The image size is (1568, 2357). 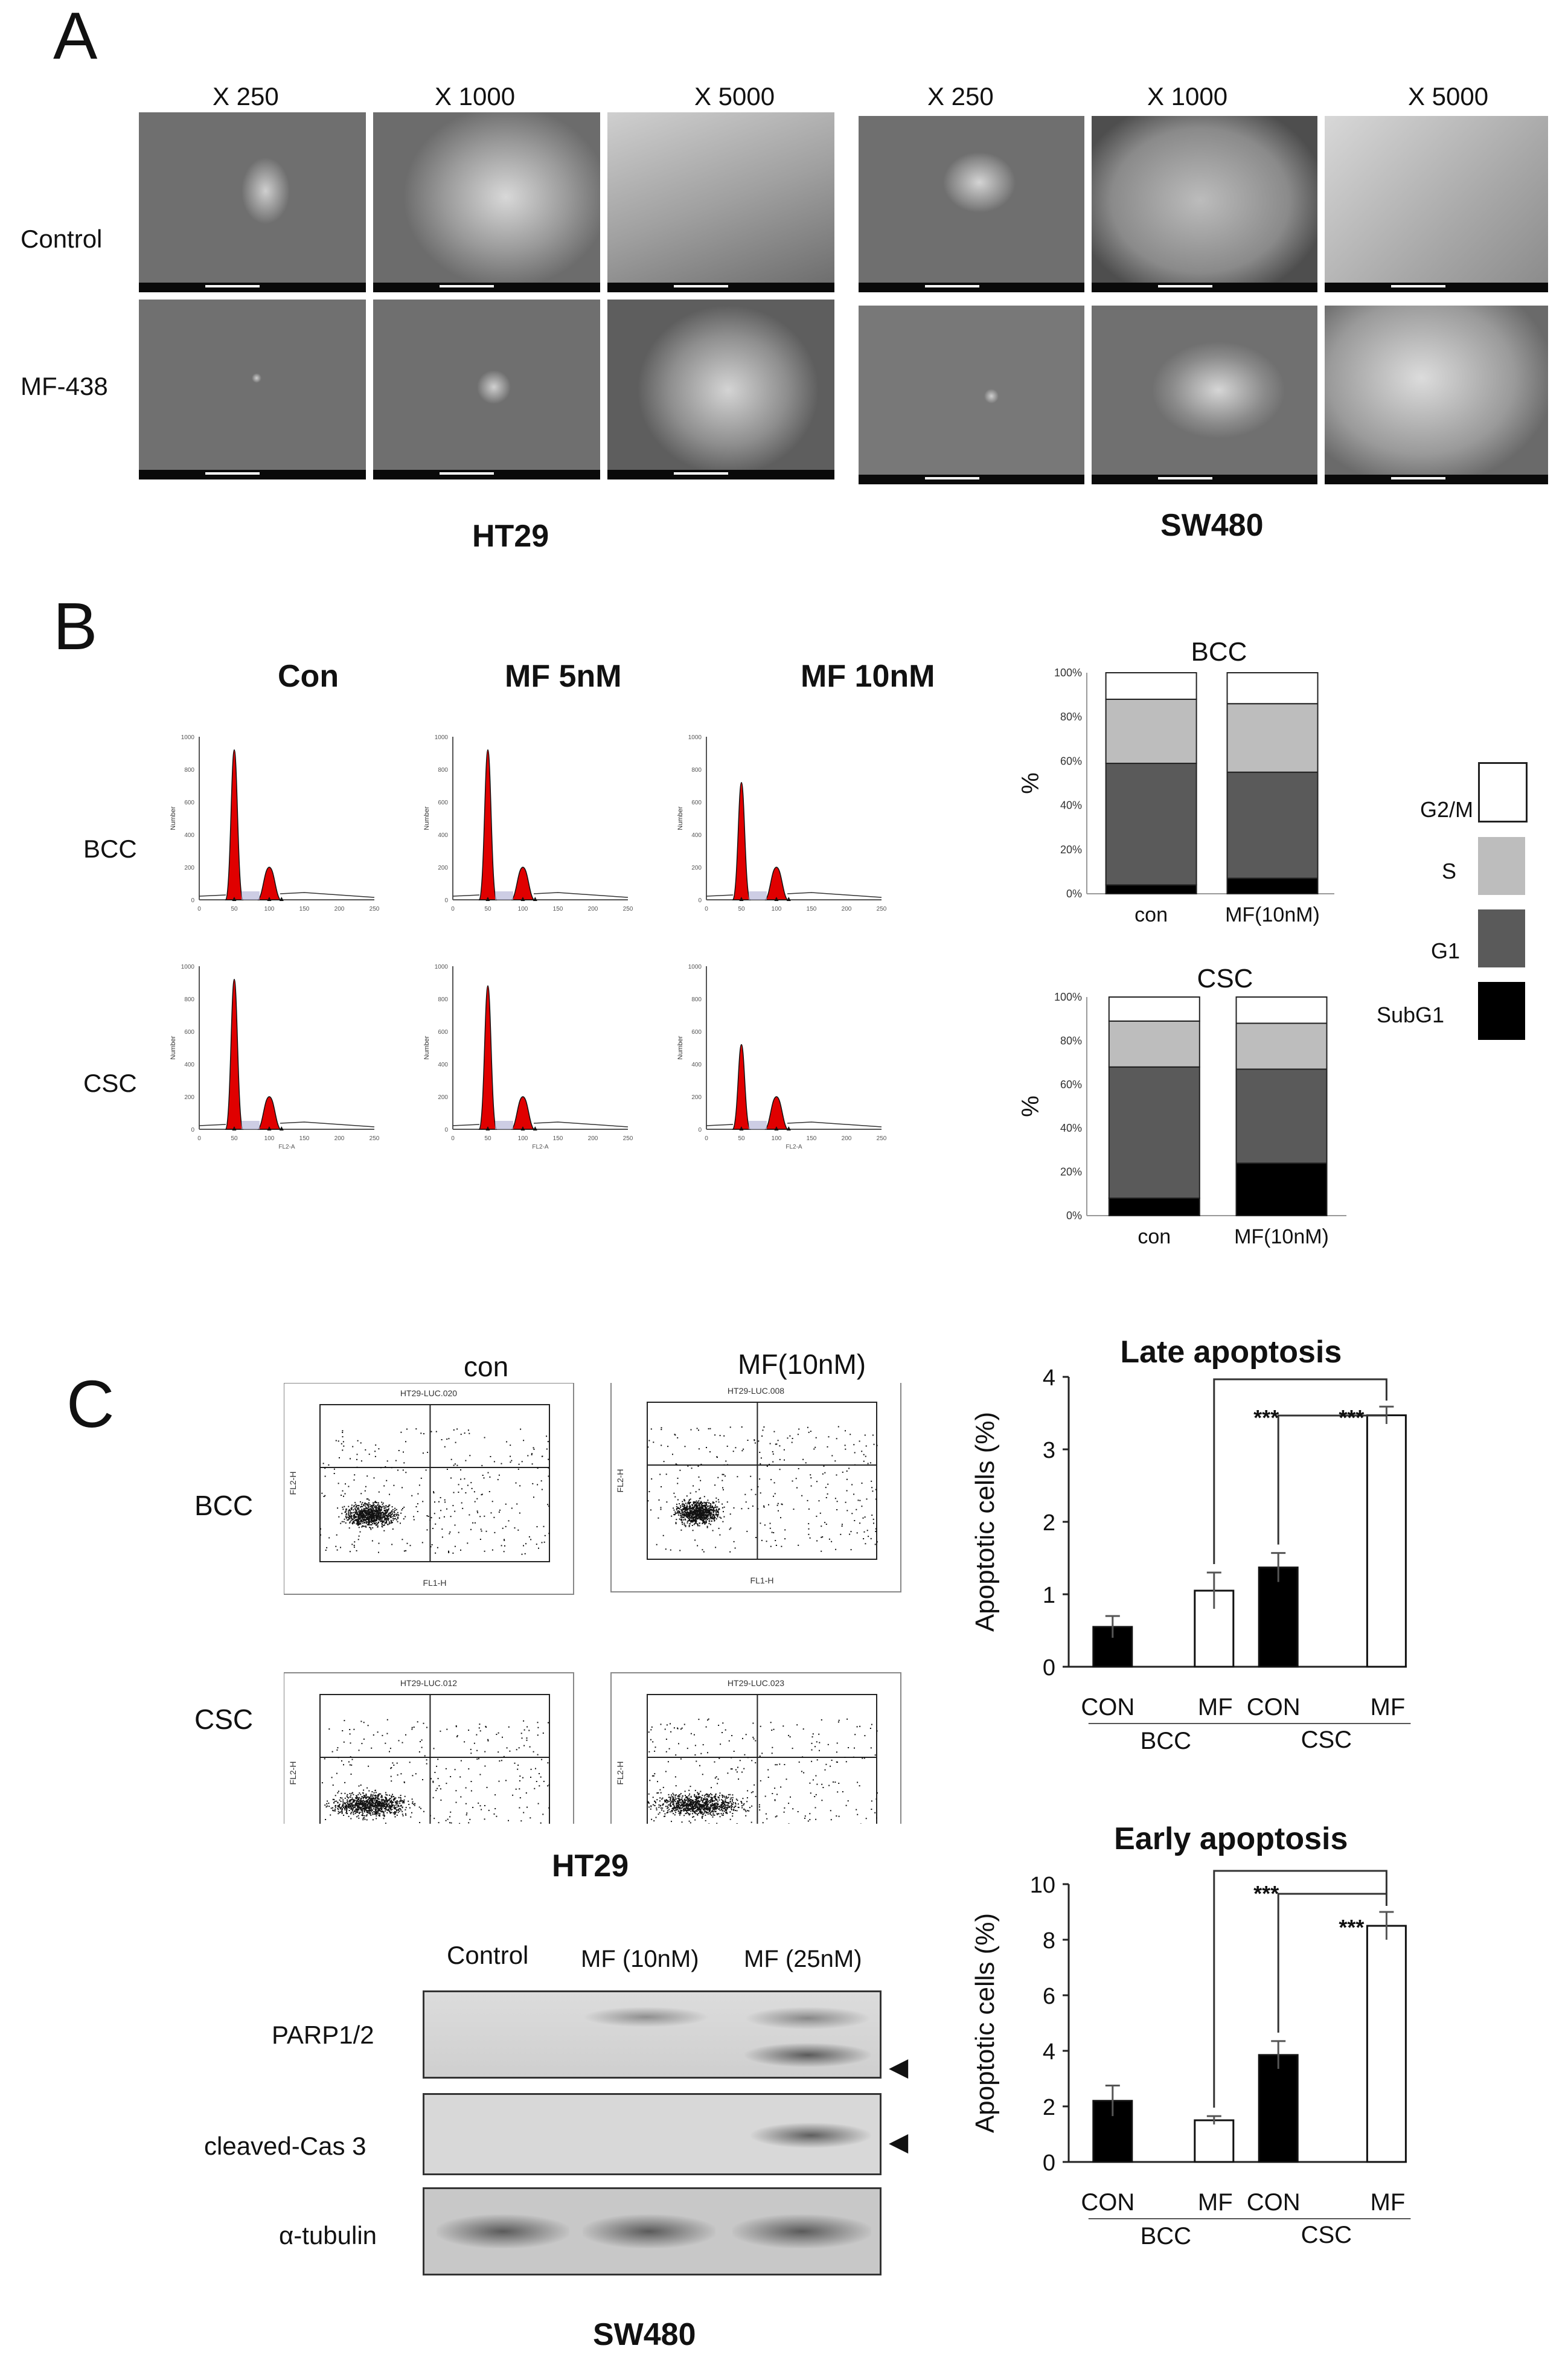 I want to click on apoptosis-y-tick: 6, so click(x=1049, y=1997).